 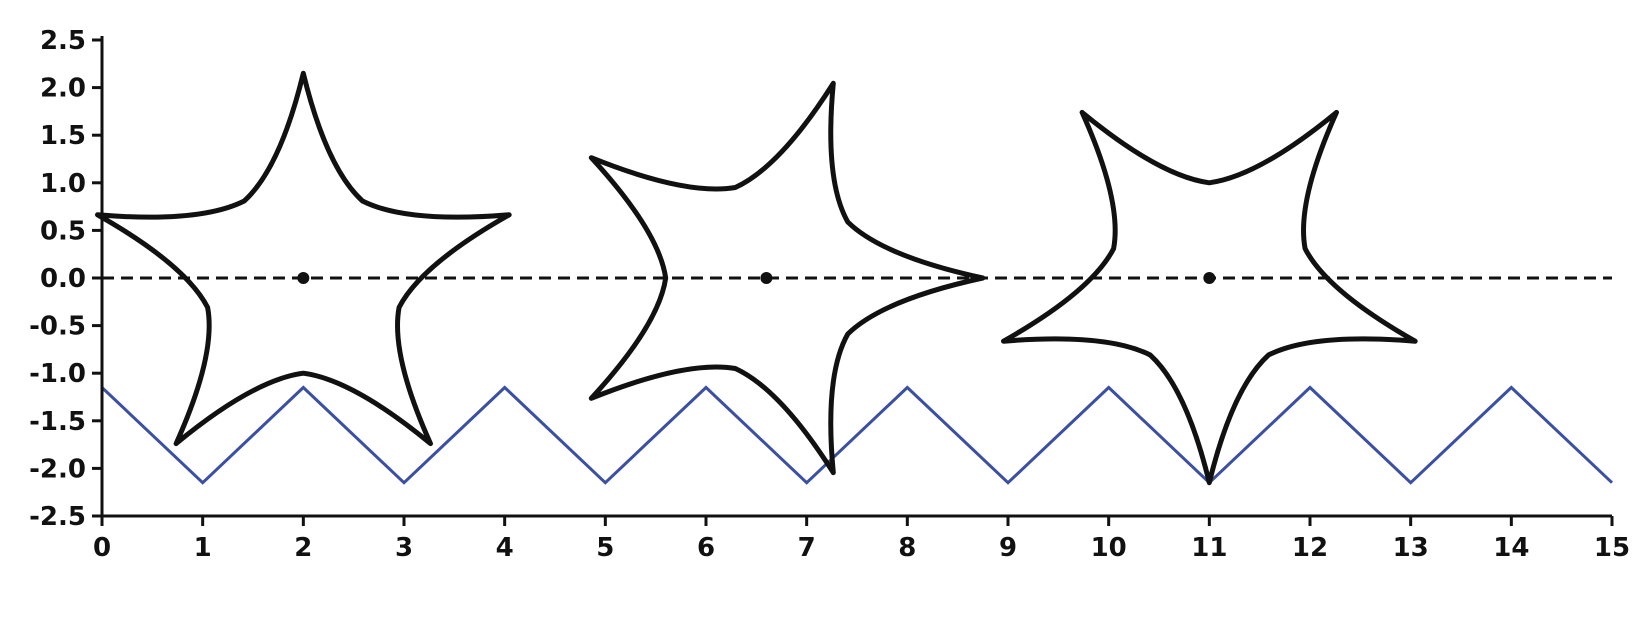 I want to click on x-tick-label: 3, so click(x=404, y=548).